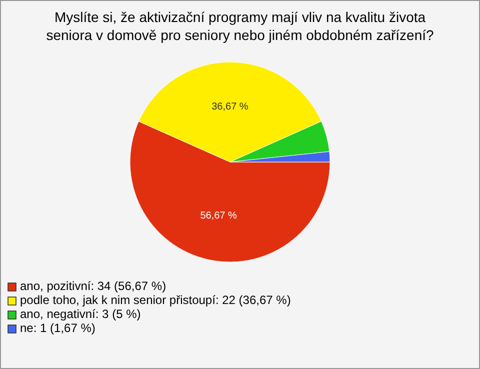 The height and width of the screenshot is (369, 480). What do you see at coordinates (240, 26) in the screenshot?
I see `chart-title: Myslíte si, že aktivizační programy mají vliv na kvalitu života seniora v domově pro seniory nebo jiném obdobném zařízení?` at bounding box center [240, 26].